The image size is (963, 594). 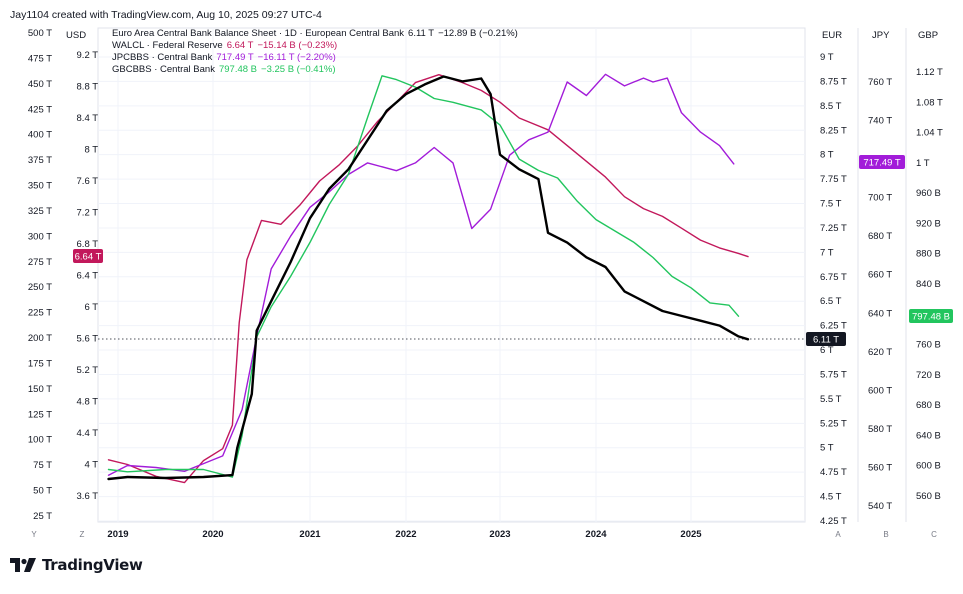 I want to click on usd-tick: 5.6 T, so click(x=88, y=339).